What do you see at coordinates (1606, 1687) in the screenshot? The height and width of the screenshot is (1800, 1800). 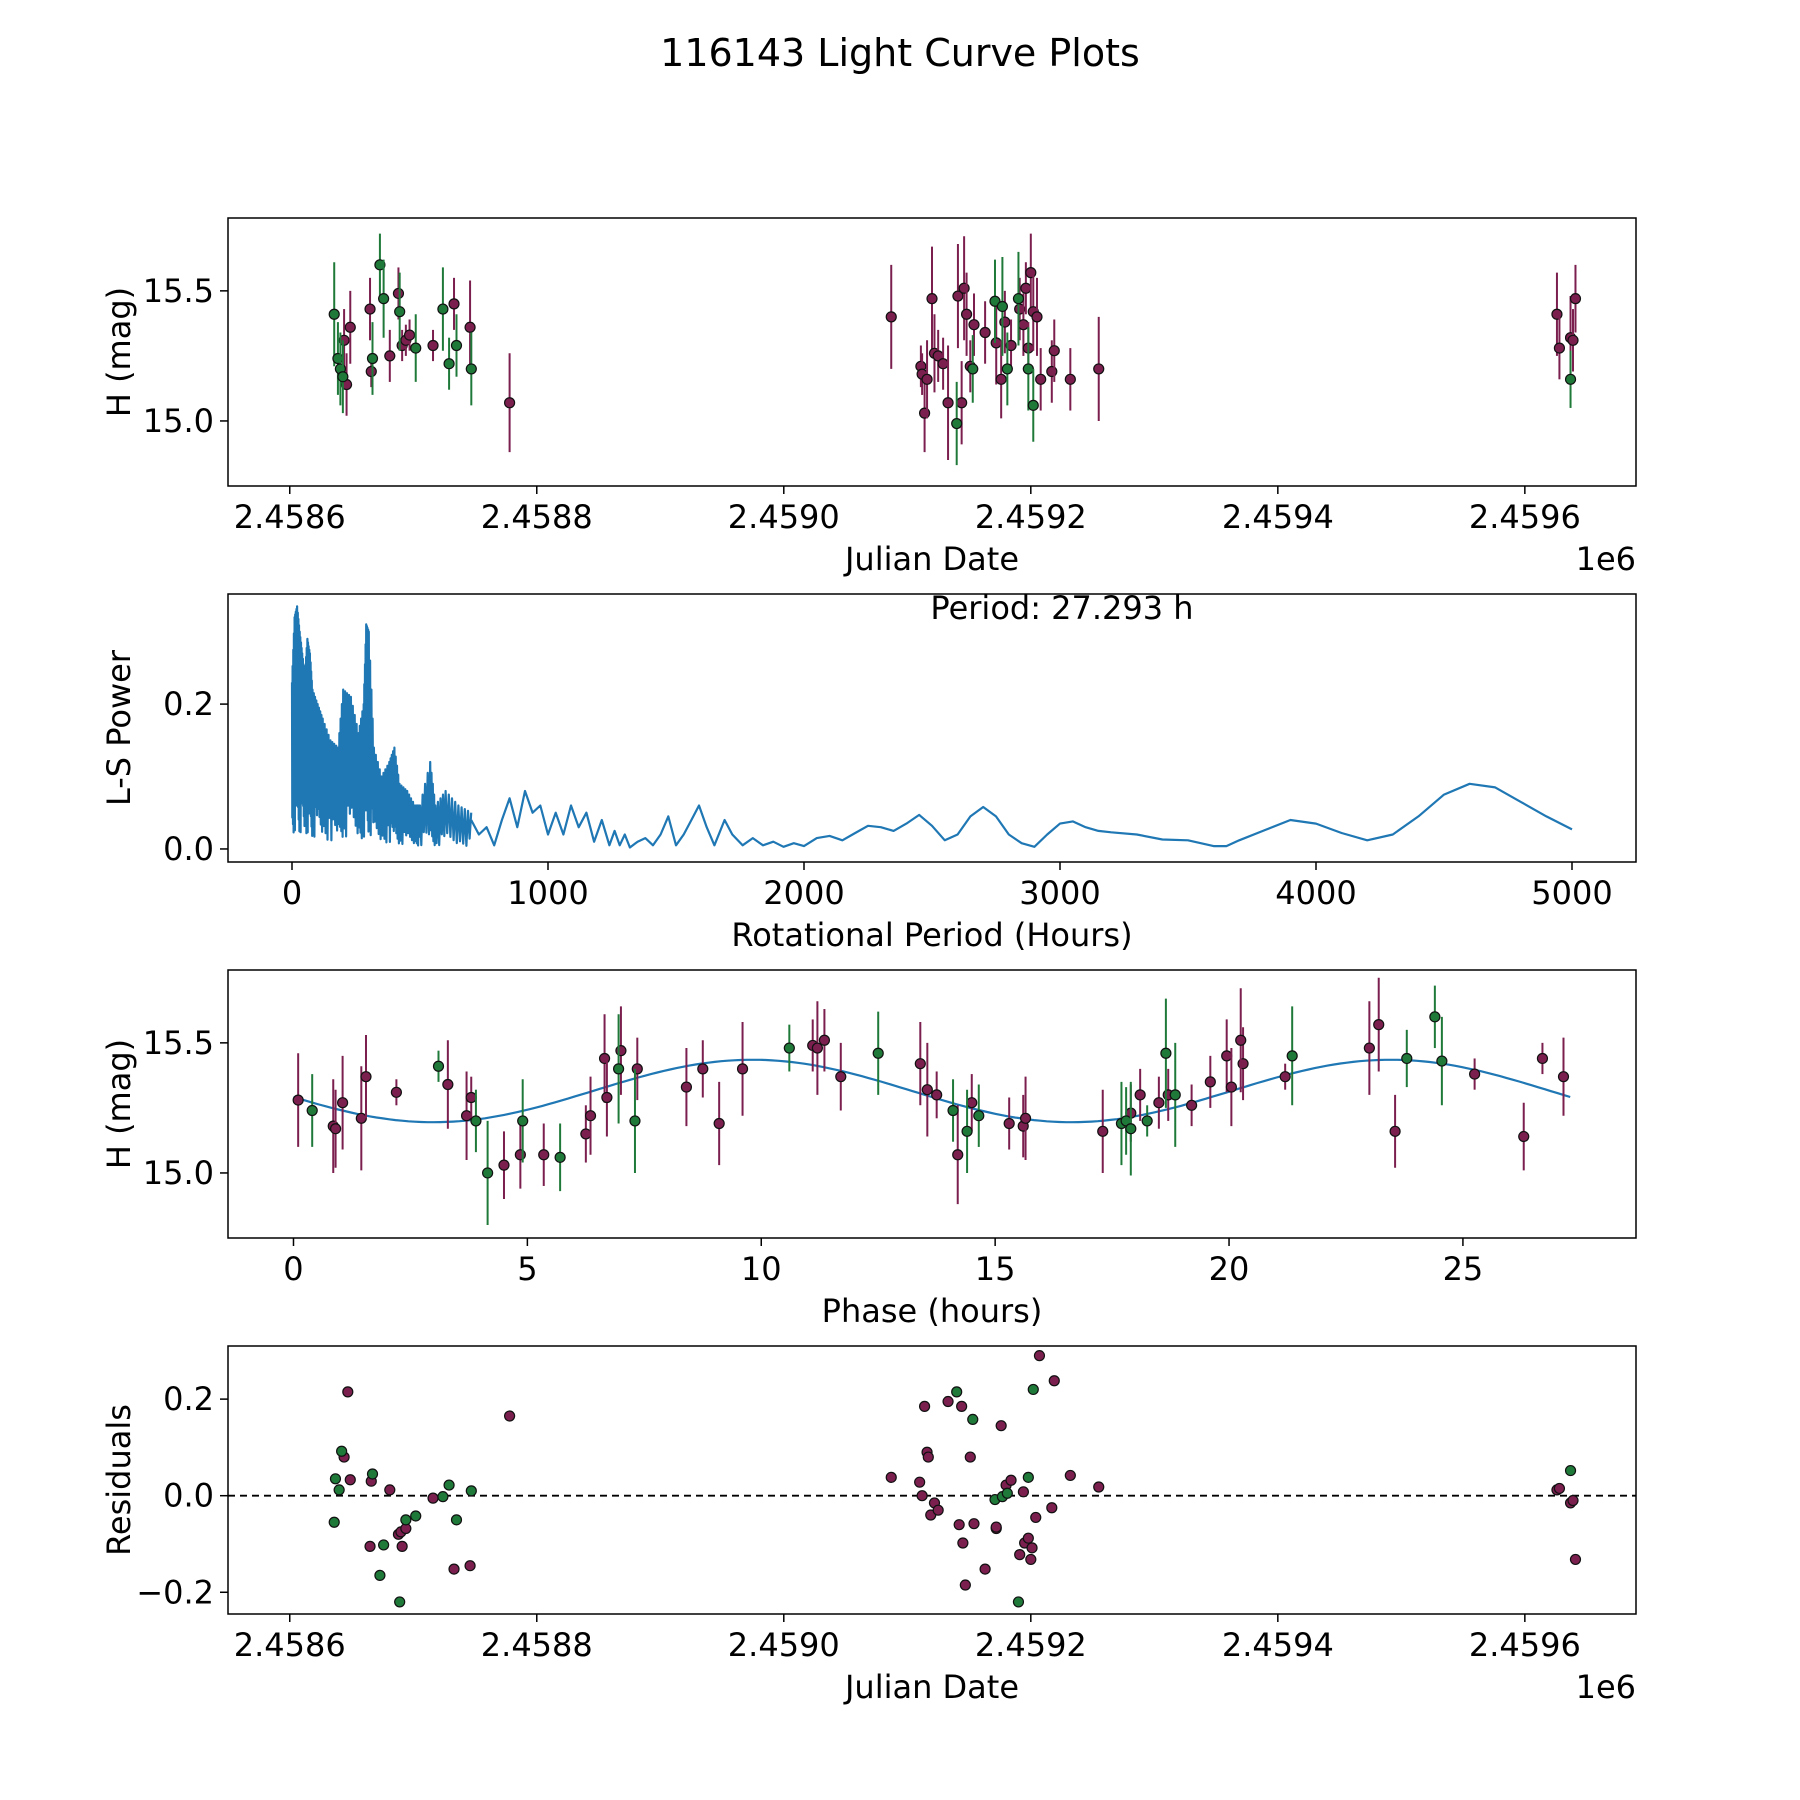 I see `x-offset-label: 1e6` at bounding box center [1606, 1687].